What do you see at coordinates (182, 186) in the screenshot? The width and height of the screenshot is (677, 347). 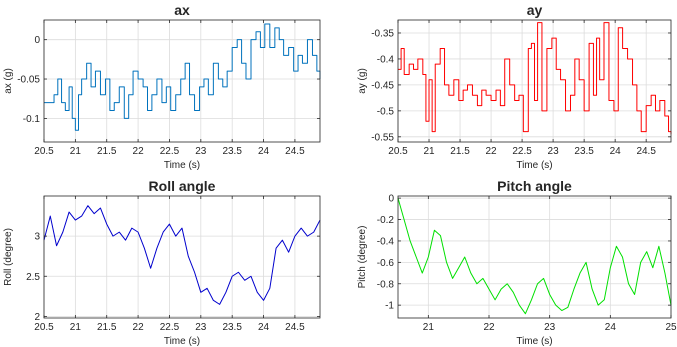 I see `chart-title: Roll angle` at bounding box center [182, 186].